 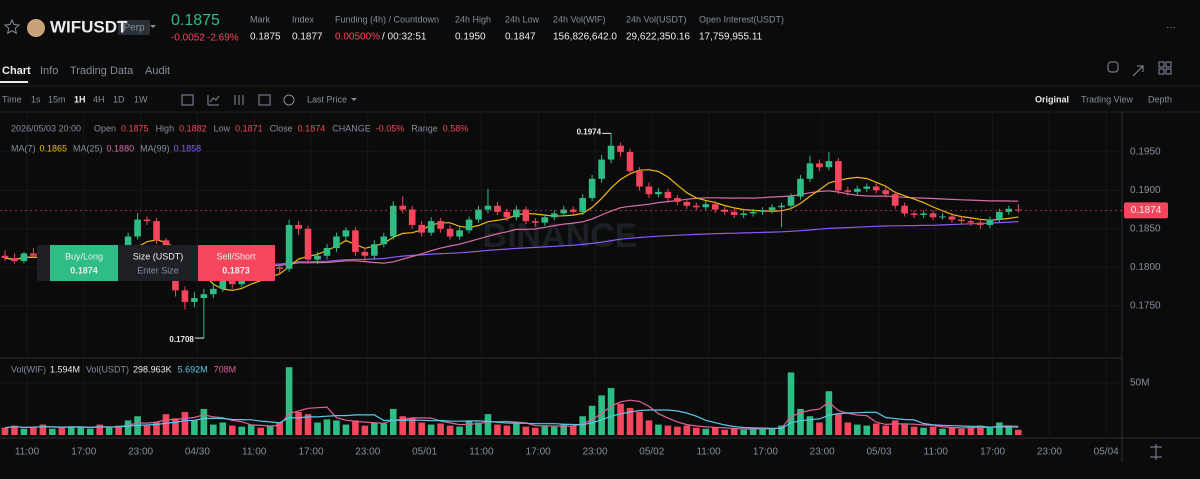 I want to click on sell-button, so click(x=236, y=263).